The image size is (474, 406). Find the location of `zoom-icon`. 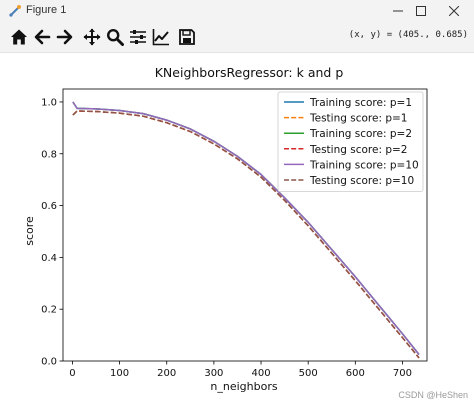

zoom-icon is located at coordinates (115, 37).